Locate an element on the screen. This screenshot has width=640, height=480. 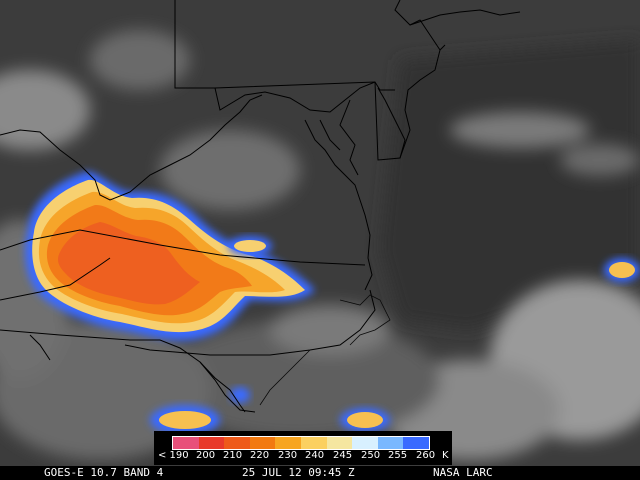
legend-tick-label: 255 is located at coordinates (398, 455).